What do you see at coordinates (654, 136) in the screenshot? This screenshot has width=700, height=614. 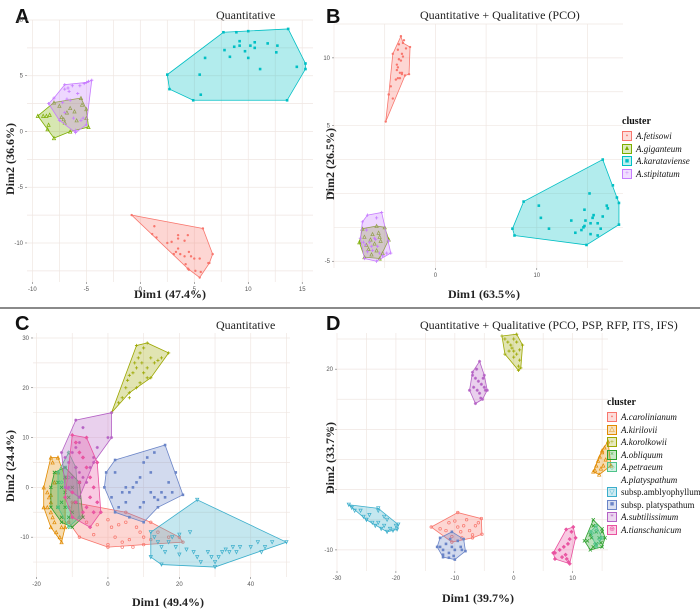 I see `legend-label: A.fetisowi` at bounding box center [654, 136].